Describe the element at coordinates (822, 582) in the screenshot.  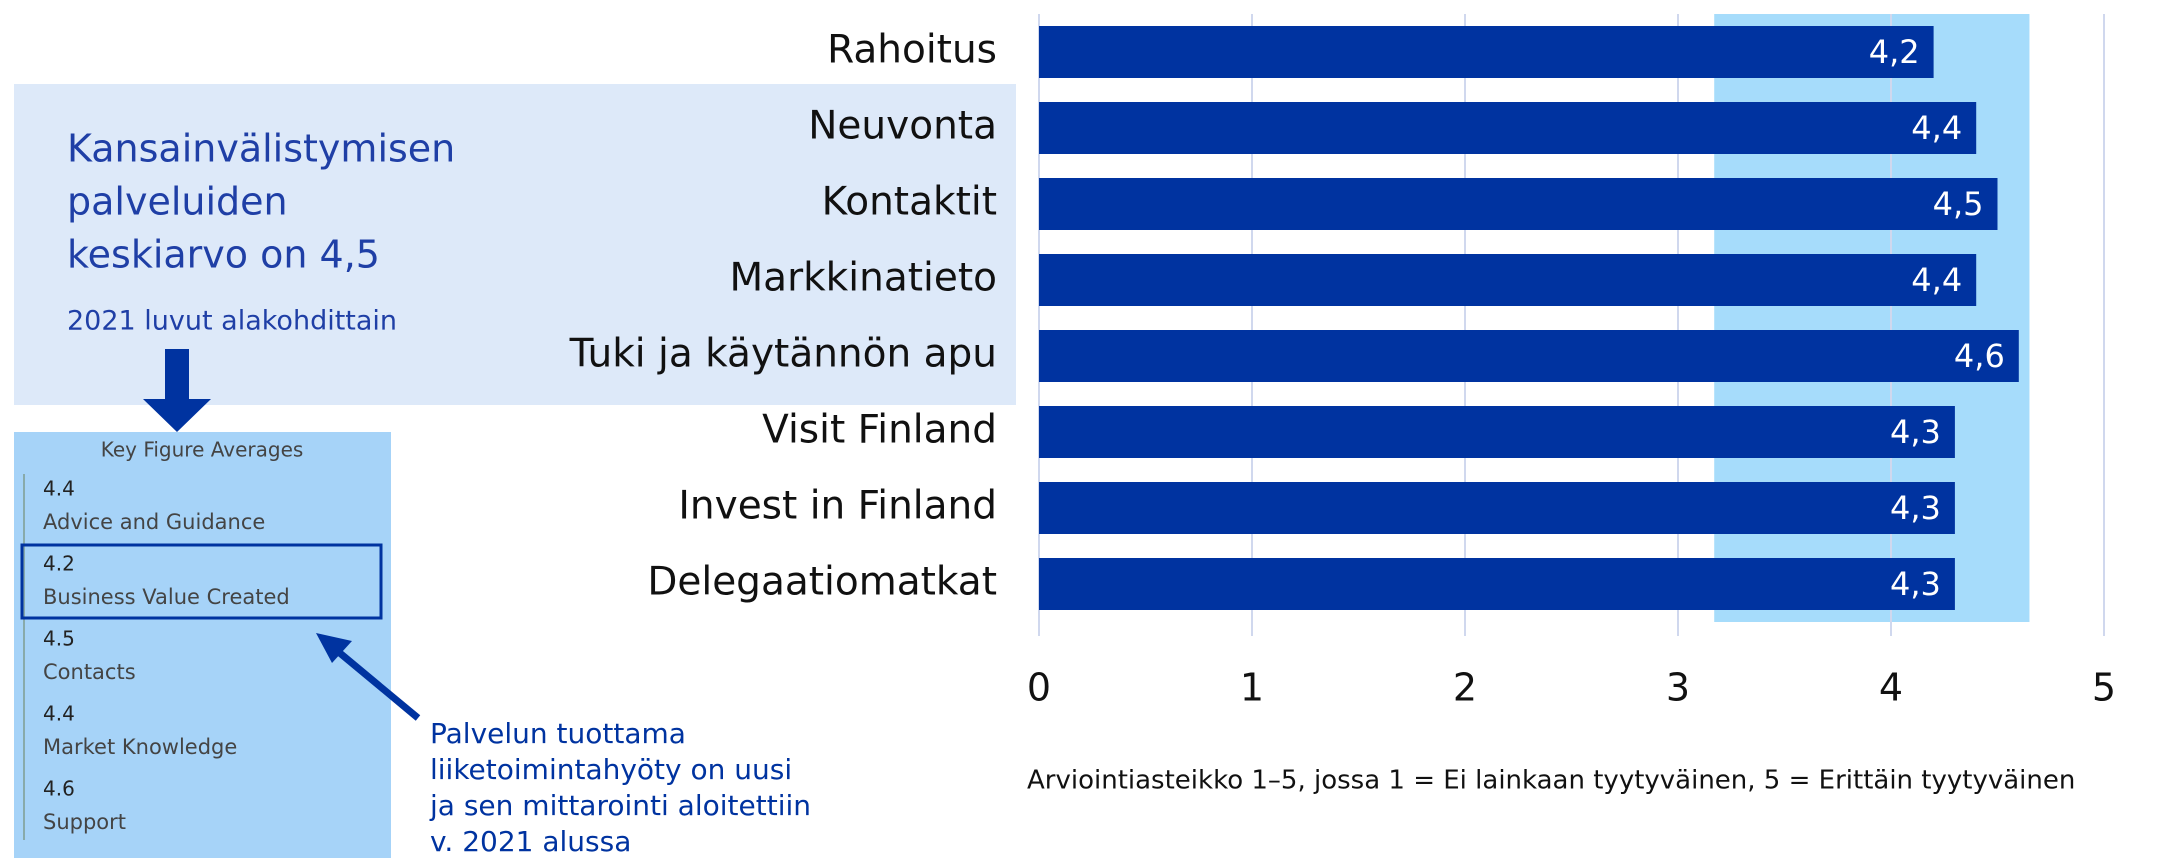
I see `y-tick-label: Delegaatiomatkat` at that location.